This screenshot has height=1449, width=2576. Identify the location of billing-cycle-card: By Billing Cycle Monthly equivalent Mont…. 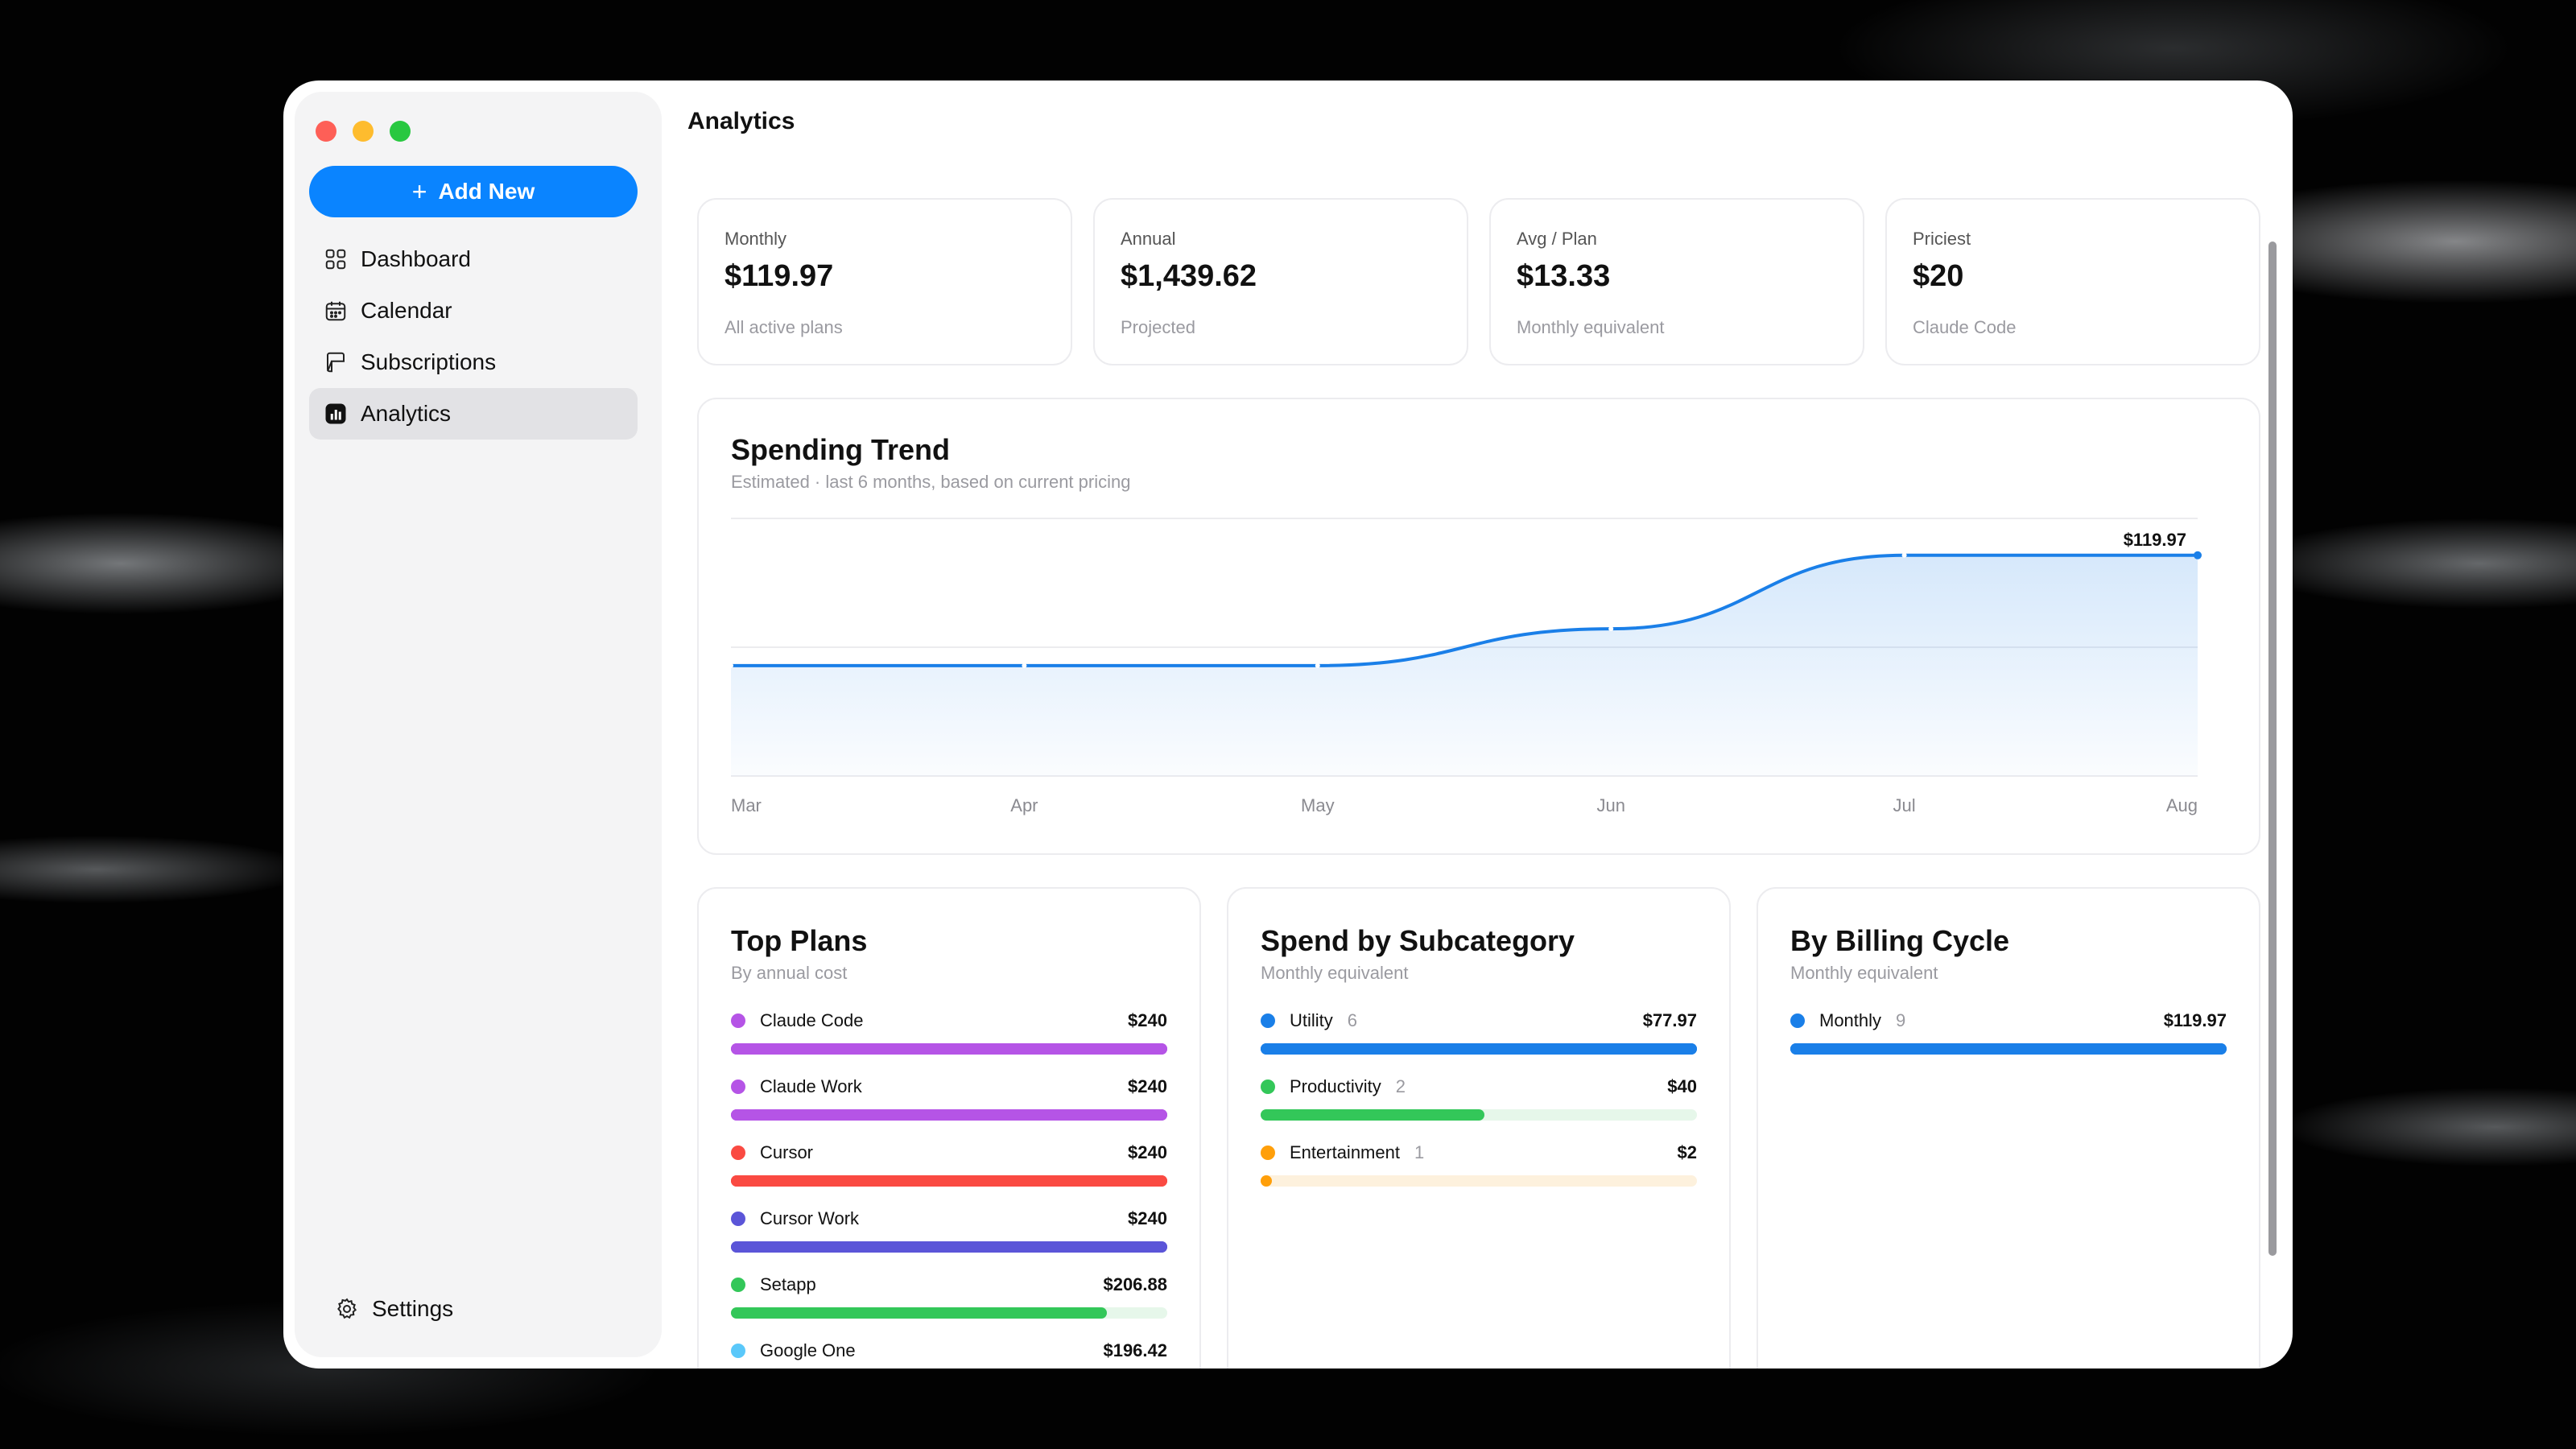
(2009, 1127).